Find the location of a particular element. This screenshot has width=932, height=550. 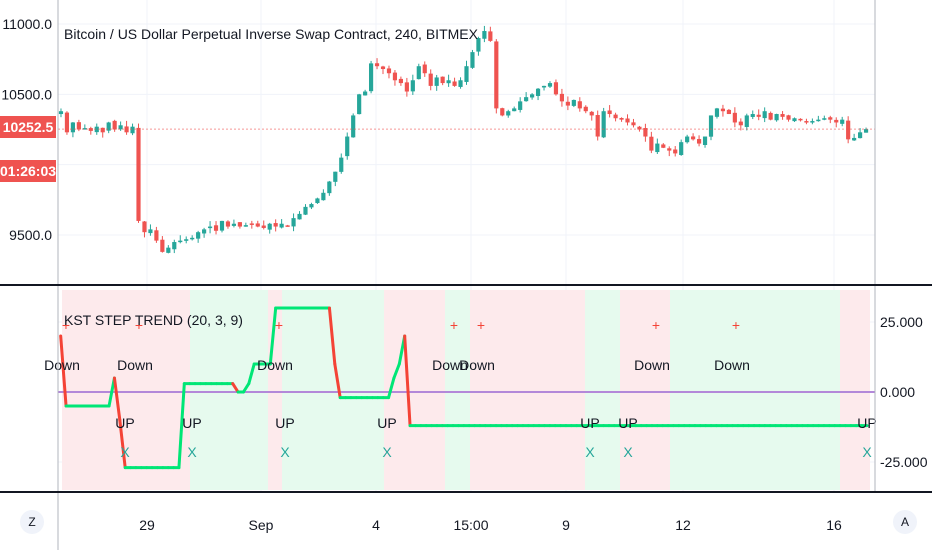

current-price-tag: 10252.5 is located at coordinates (28, 127).